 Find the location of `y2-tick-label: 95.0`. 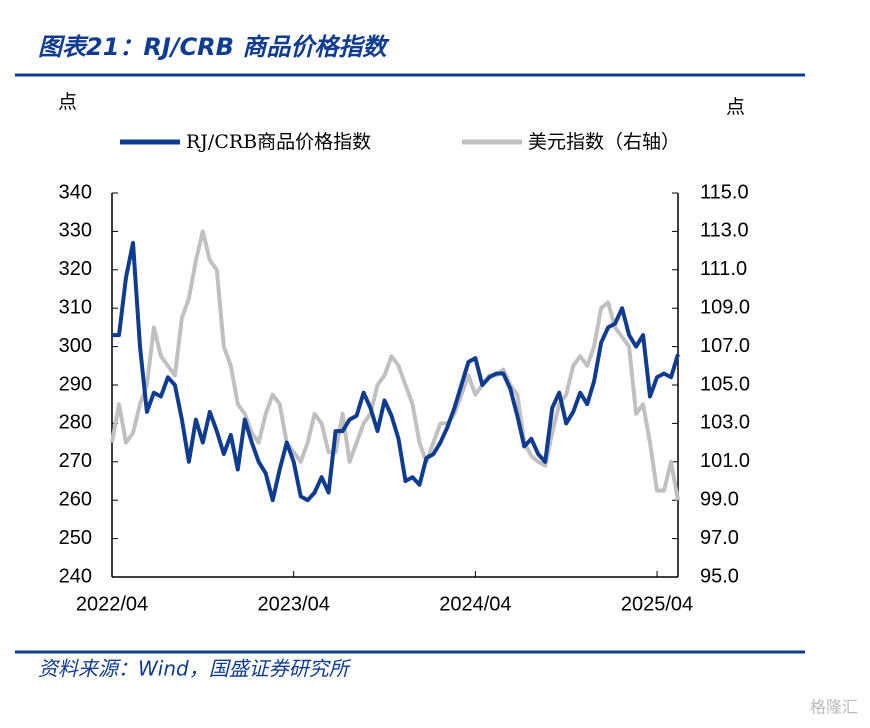

y2-tick-label: 95.0 is located at coordinates (719, 576).